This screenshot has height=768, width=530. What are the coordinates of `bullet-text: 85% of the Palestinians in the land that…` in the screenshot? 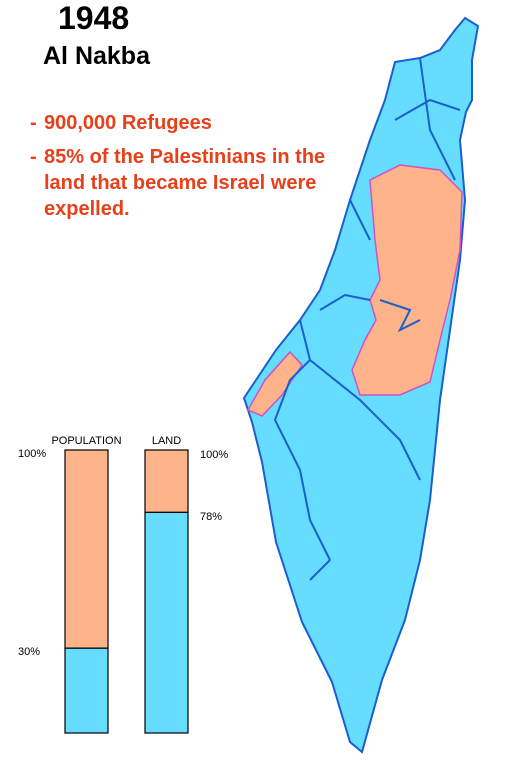 It's located at (185, 183).